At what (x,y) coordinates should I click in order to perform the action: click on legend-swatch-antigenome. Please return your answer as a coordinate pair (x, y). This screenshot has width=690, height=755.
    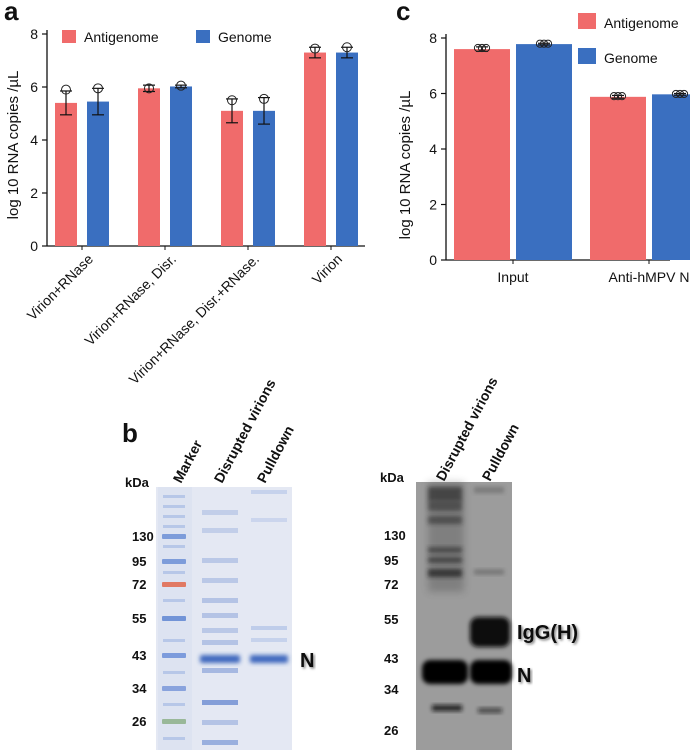
    Looking at the image, I should click on (69, 36).